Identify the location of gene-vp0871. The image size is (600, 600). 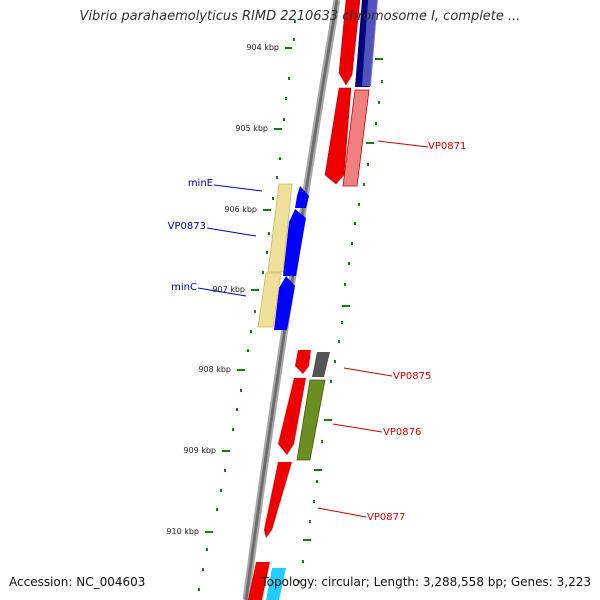
(356, 138).